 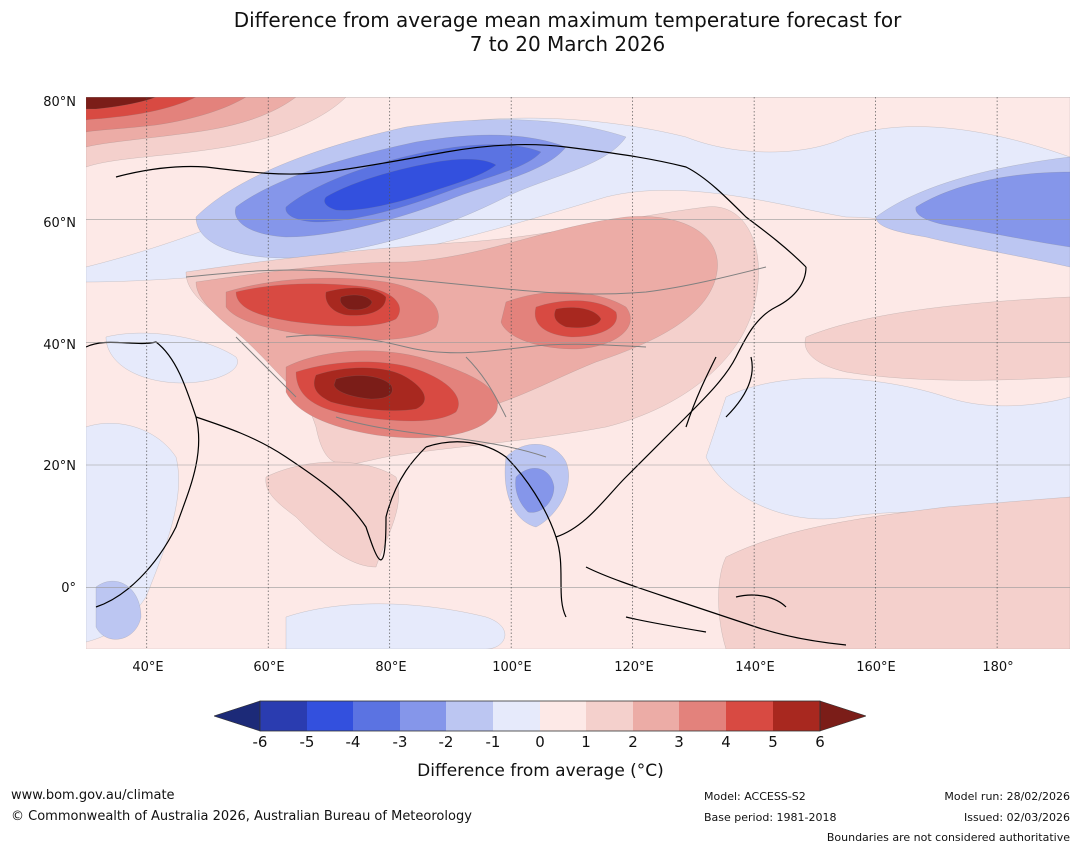 I want to click on lon-label-120e: 120°E, so click(x=634, y=667).